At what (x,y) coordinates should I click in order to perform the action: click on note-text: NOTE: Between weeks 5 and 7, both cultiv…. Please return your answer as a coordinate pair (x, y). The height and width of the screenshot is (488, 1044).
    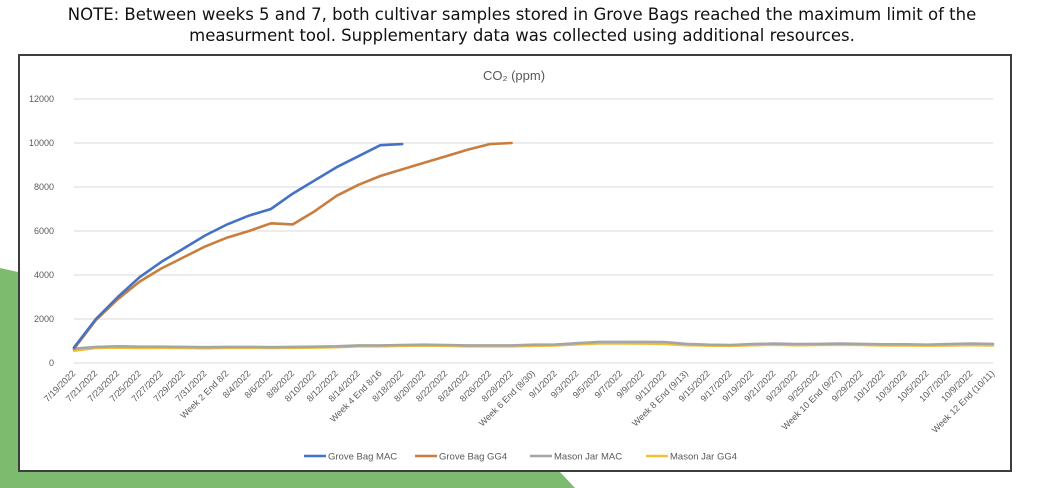
    Looking at the image, I should click on (522, 25).